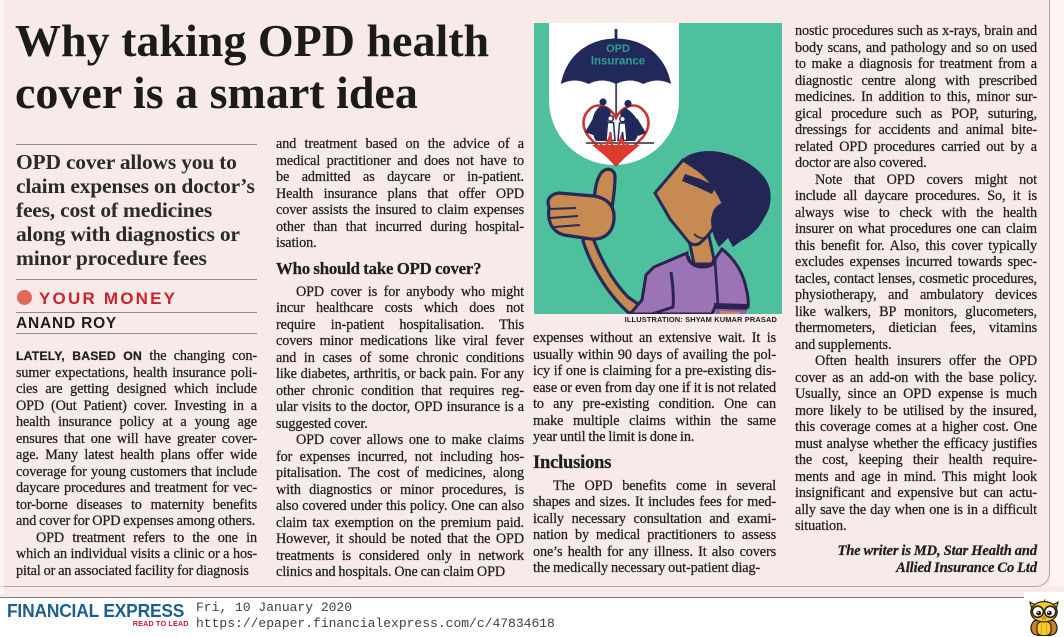 The width and height of the screenshot is (1064, 637). I want to click on svg-text: OPD, so click(618, 49).